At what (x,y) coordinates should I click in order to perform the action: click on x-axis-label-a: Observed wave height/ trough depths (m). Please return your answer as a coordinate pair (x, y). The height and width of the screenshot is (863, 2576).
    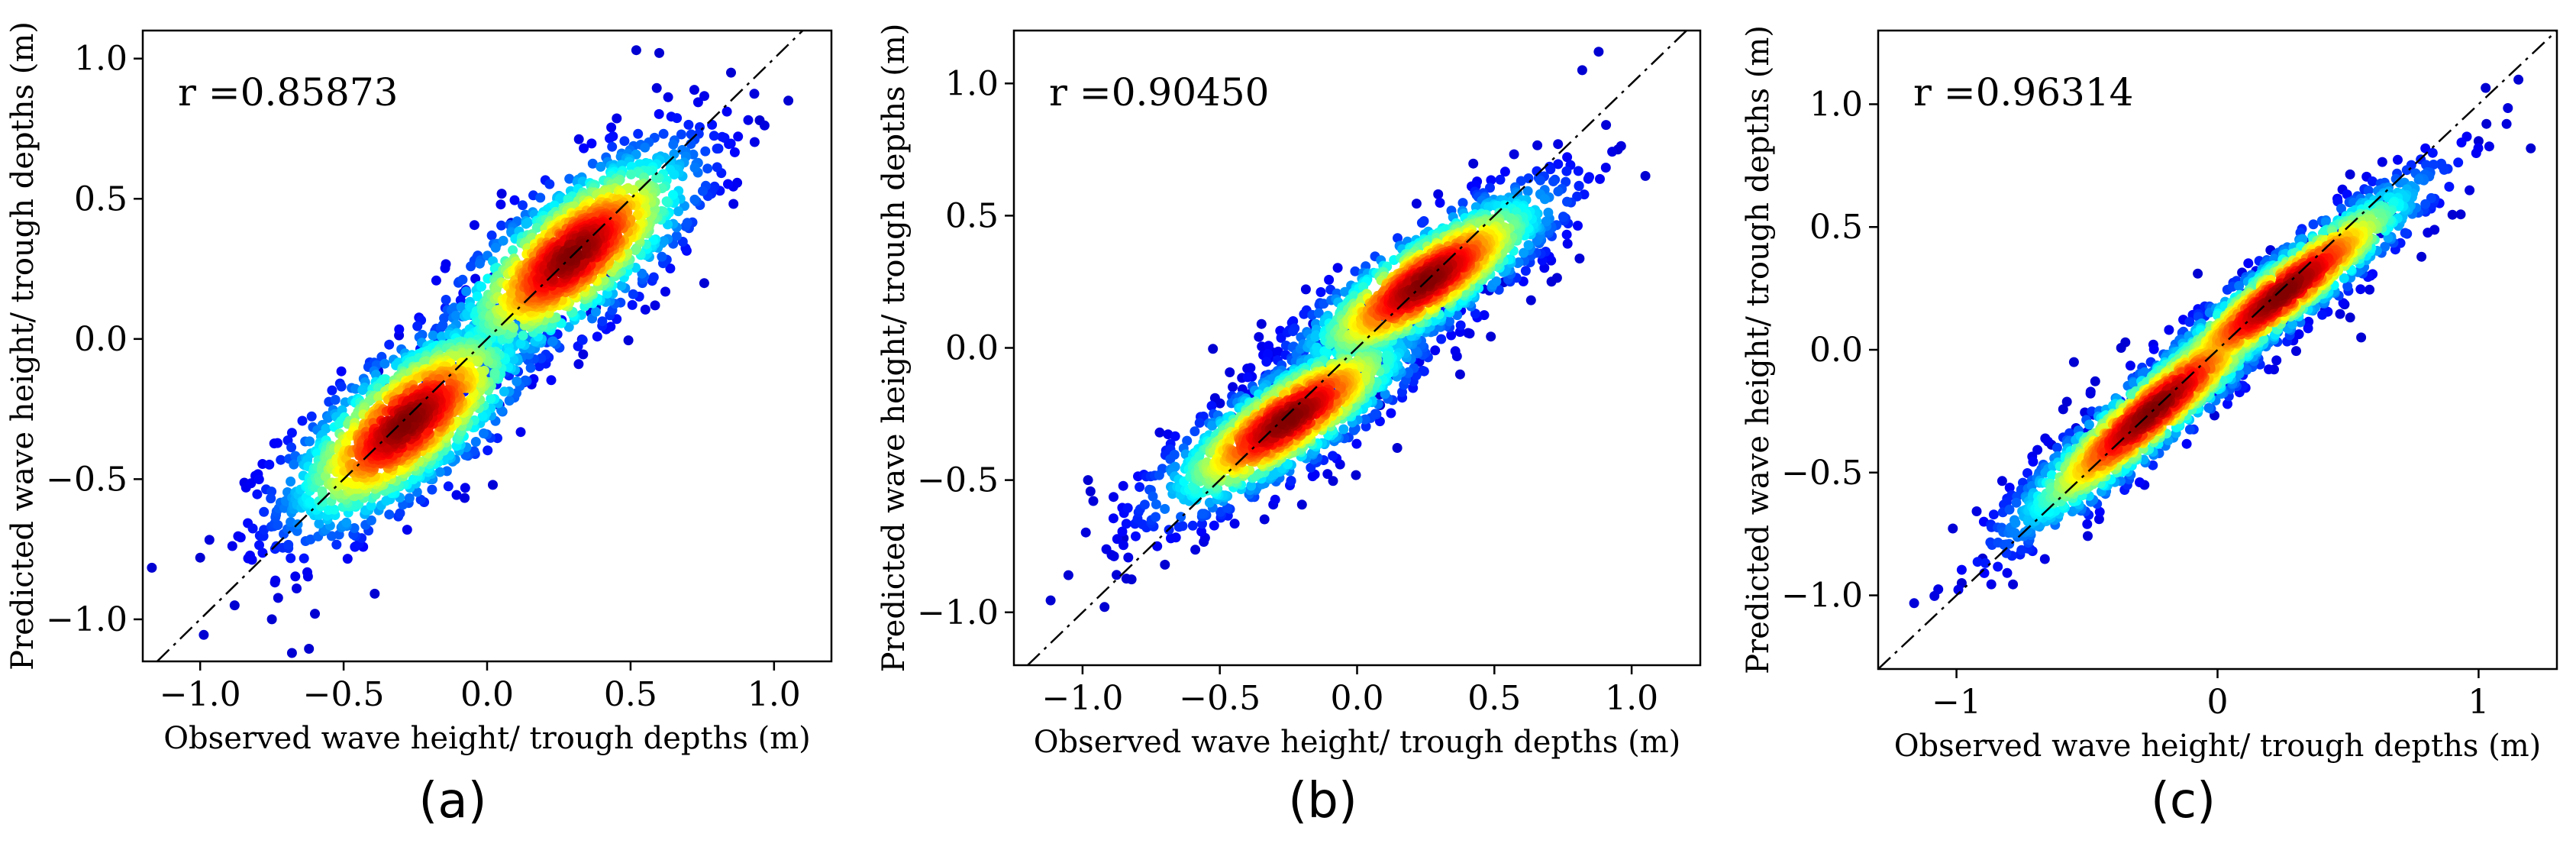
    Looking at the image, I should click on (486, 738).